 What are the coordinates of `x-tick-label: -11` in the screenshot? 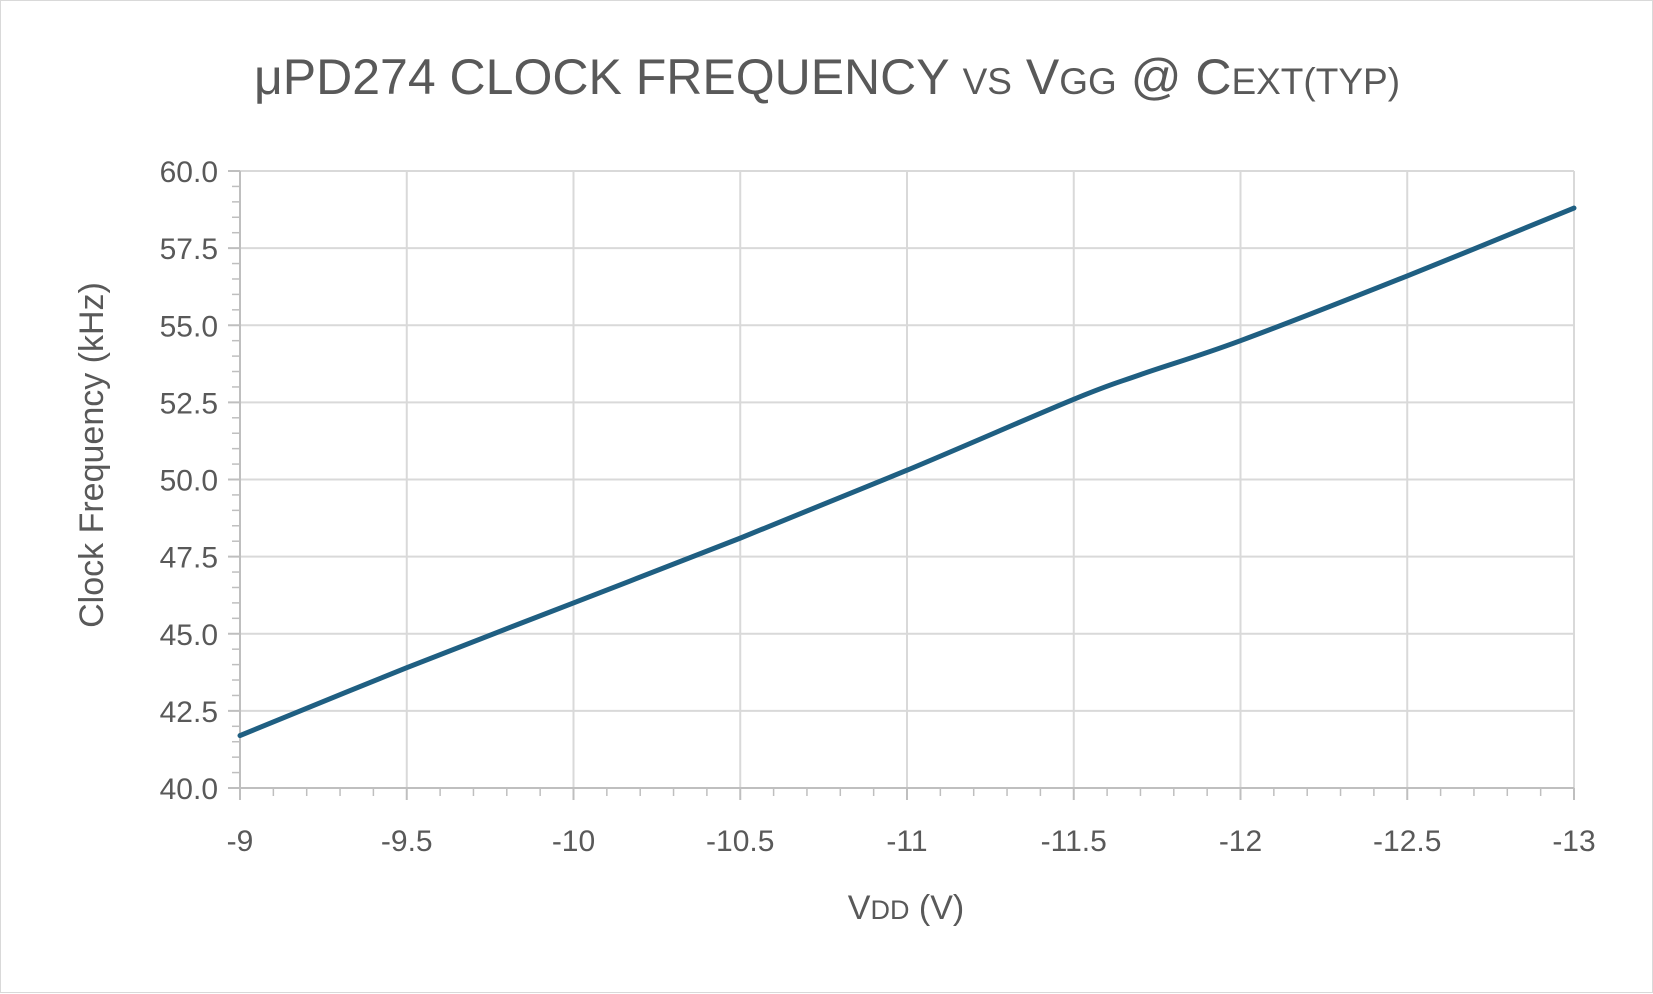 It's located at (906, 841).